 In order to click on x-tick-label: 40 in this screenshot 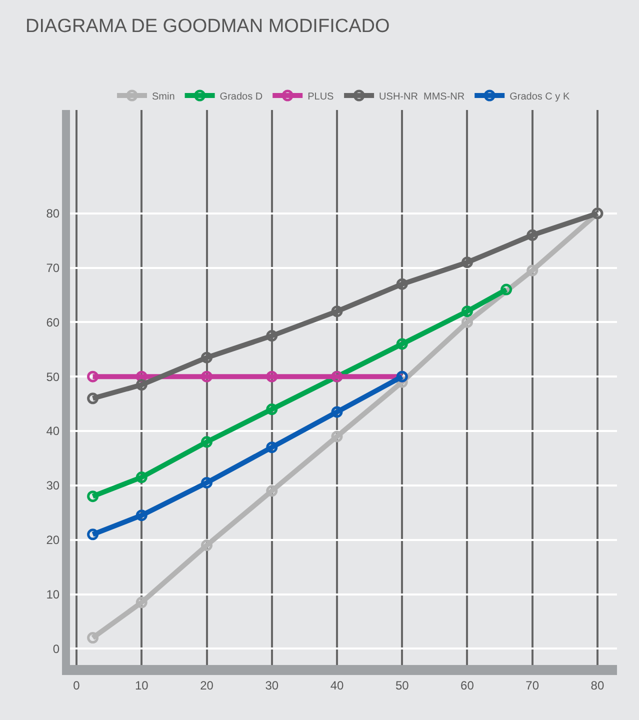, I will do `click(337, 685)`.